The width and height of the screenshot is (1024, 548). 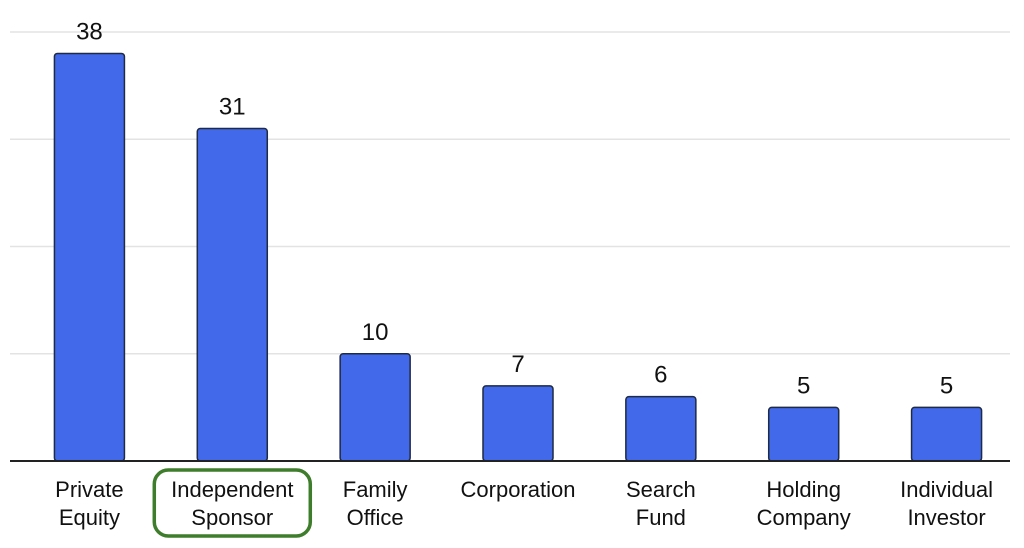 I want to click on category-label: Search Fund, so click(x=661, y=503).